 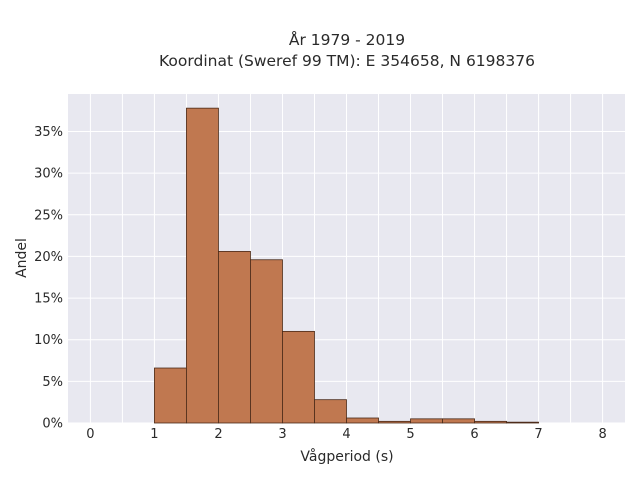 I want to click on y-tick-label: 5%, so click(x=52, y=382).